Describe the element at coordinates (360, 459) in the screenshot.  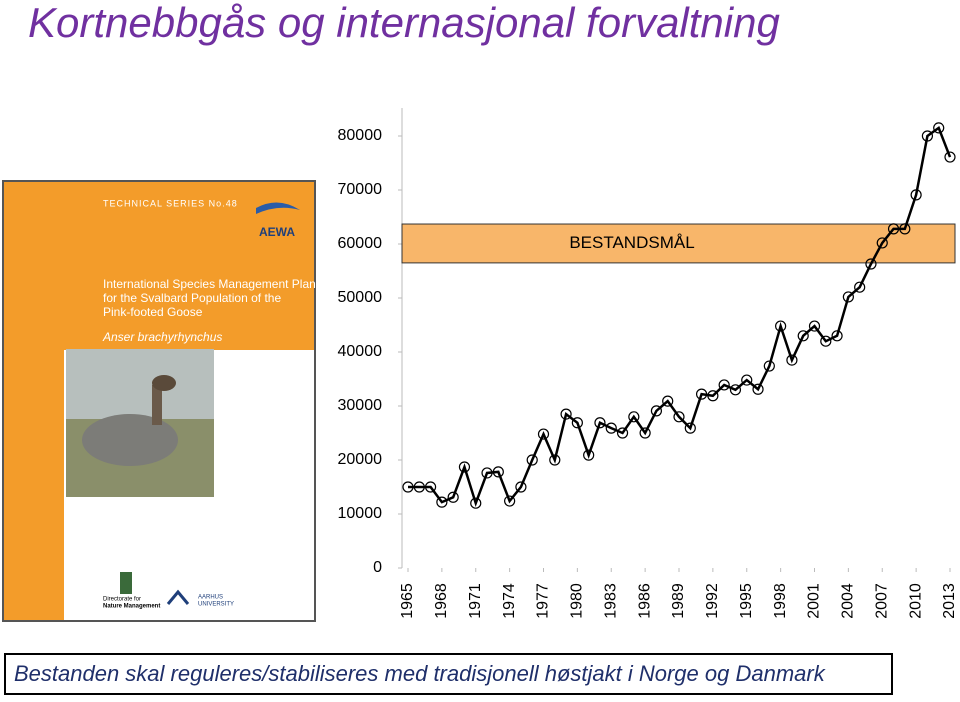
I see `y-tick-label: 20000` at that location.